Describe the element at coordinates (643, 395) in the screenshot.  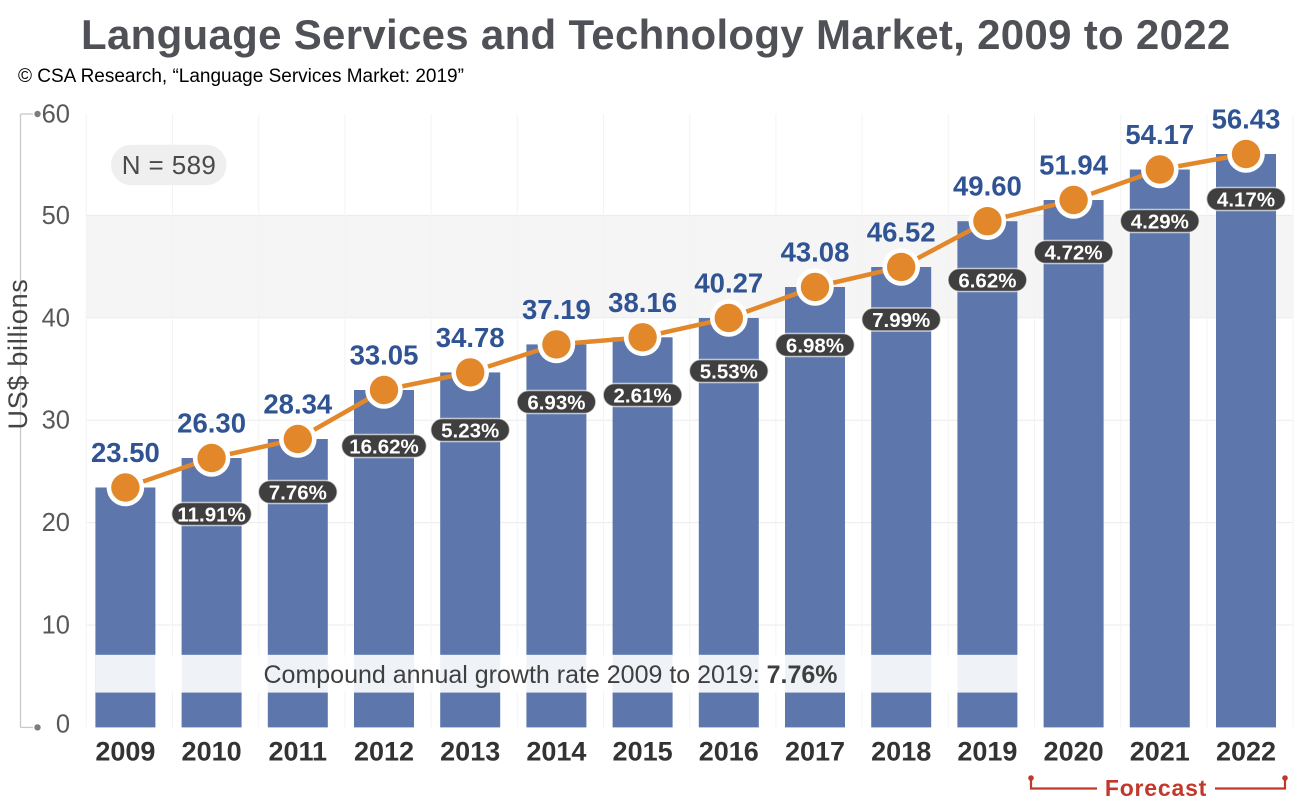
I see `svg-text: 2.61%` at that location.